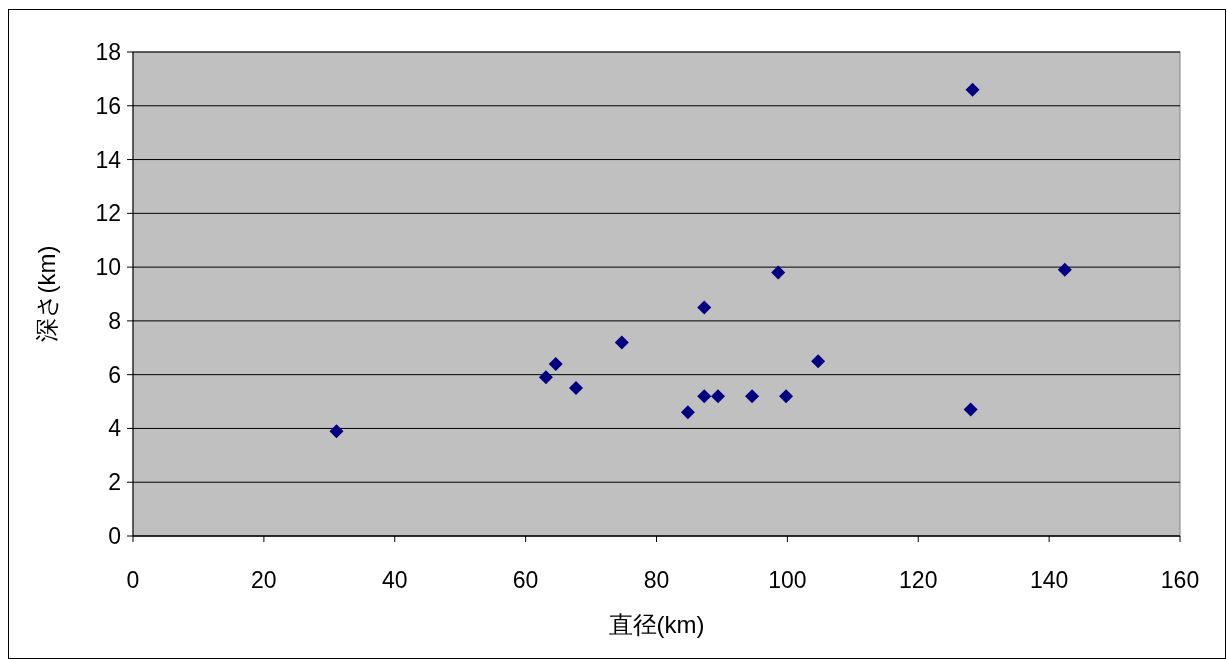 This screenshot has width=1227, height=659. Describe the element at coordinates (525, 580) in the screenshot. I see `x-tick-label: 60` at that location.